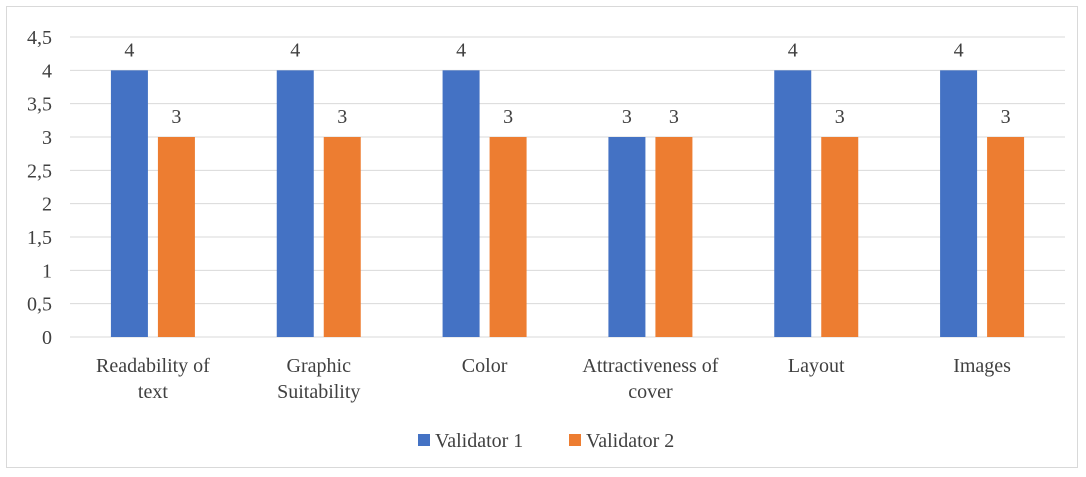  Describe the element at coordinates (39, 238) in the screenshot. I see `y-tick-label: 1,5` at that location.